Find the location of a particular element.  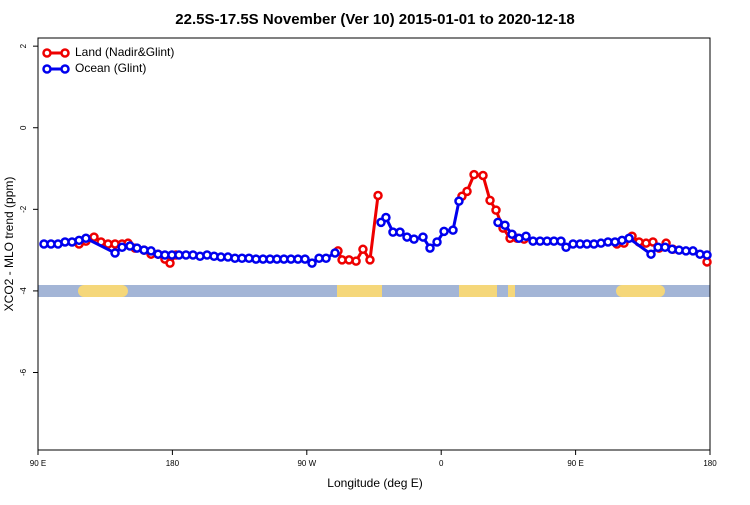

x-tick-label: 90 W is located at coordinates (306, 463).